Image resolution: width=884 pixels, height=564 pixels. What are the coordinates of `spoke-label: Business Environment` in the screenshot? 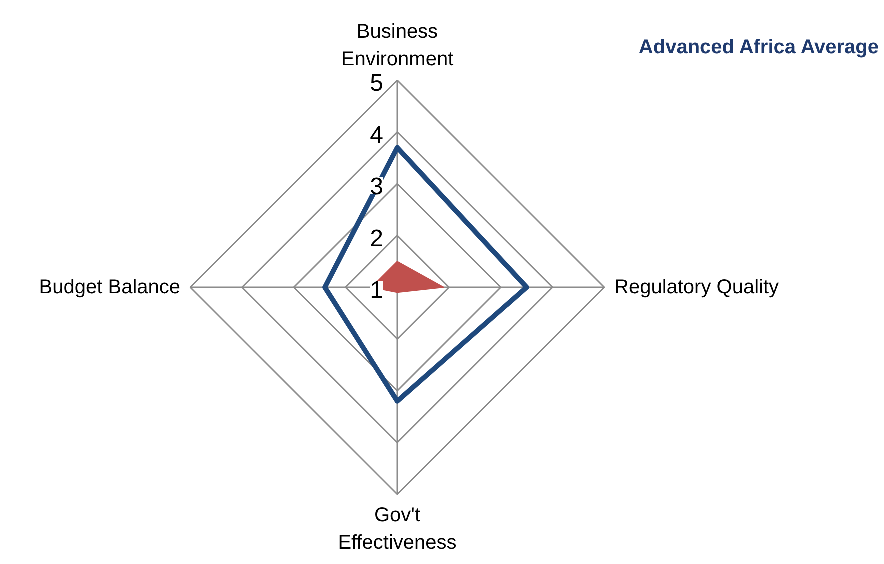 It's located at (397, 45).